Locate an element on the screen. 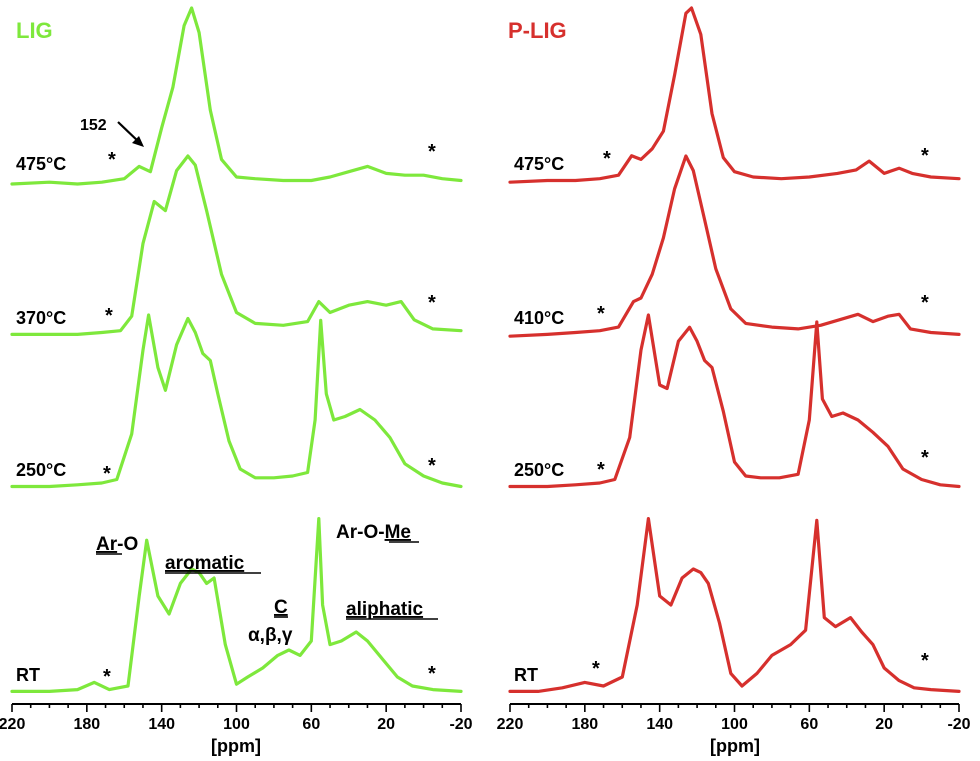 The image size is (980, 761). lig-title: LIG is located at coordinates (34, 30).